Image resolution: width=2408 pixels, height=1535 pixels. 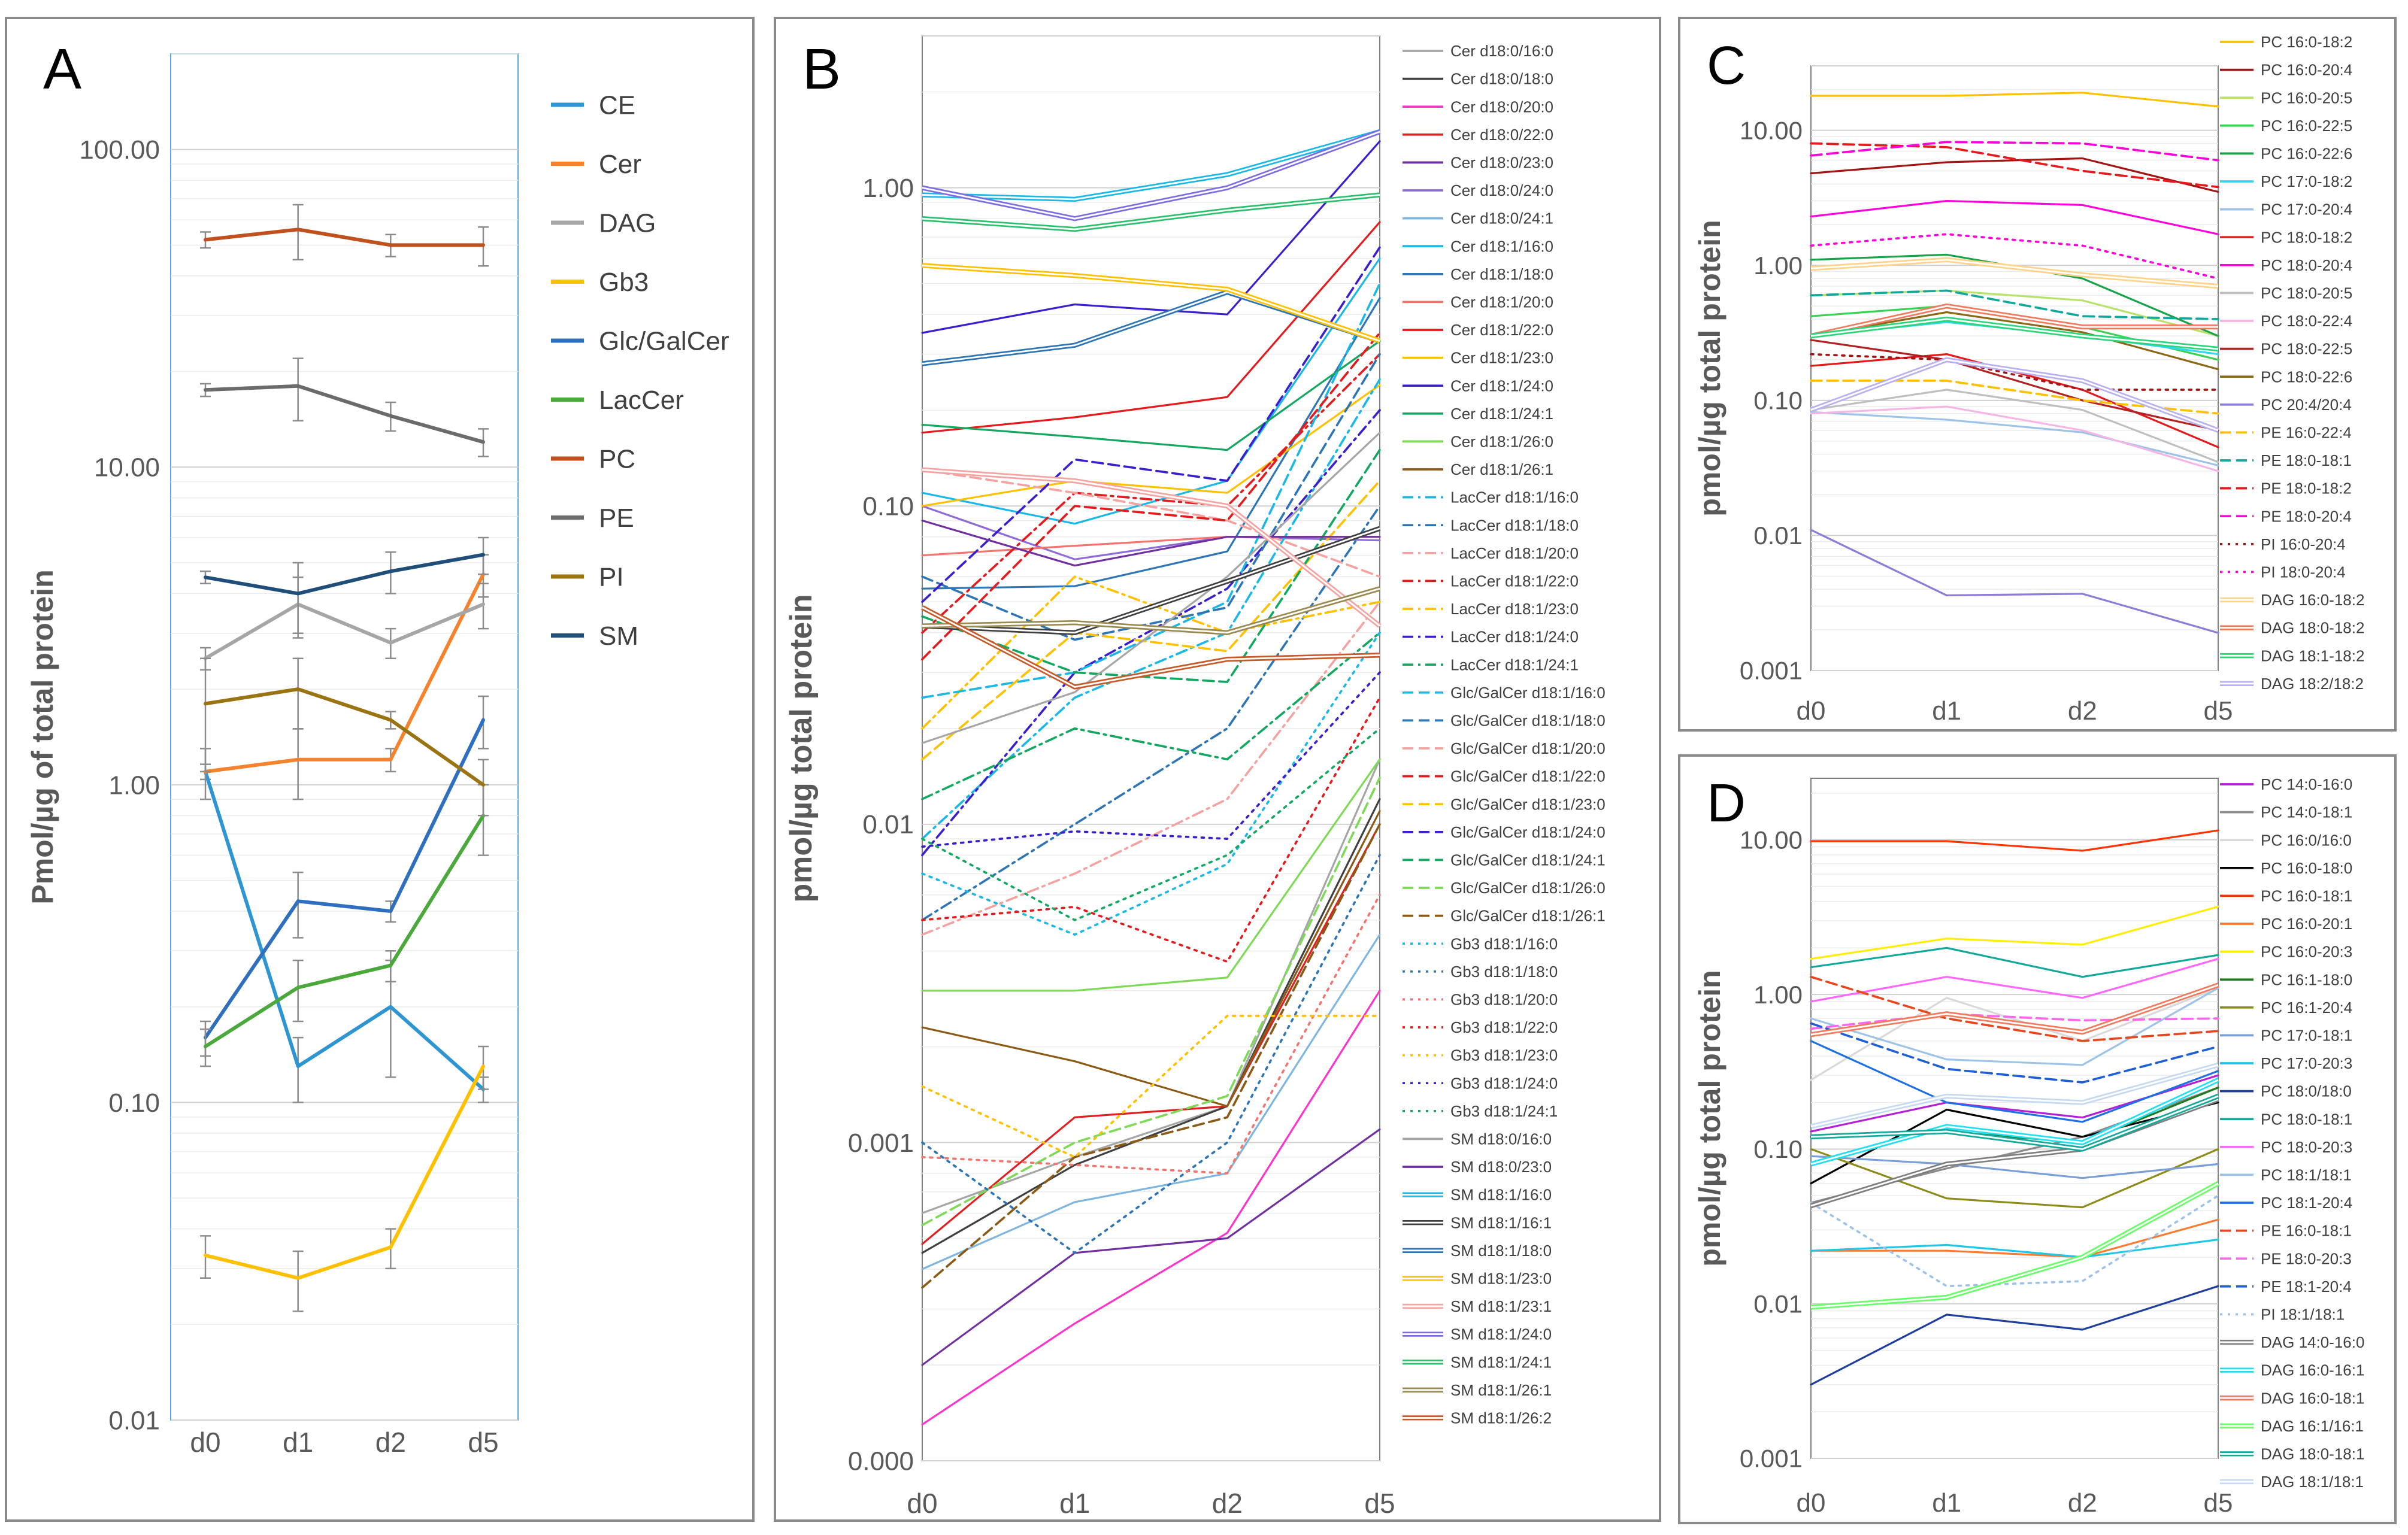 What do you see at coordinates (1501, 1195) in the screenshot?
I see `panel-b-legend-label: SM d18:1/16:0` at bounding box center [1501, 1195].